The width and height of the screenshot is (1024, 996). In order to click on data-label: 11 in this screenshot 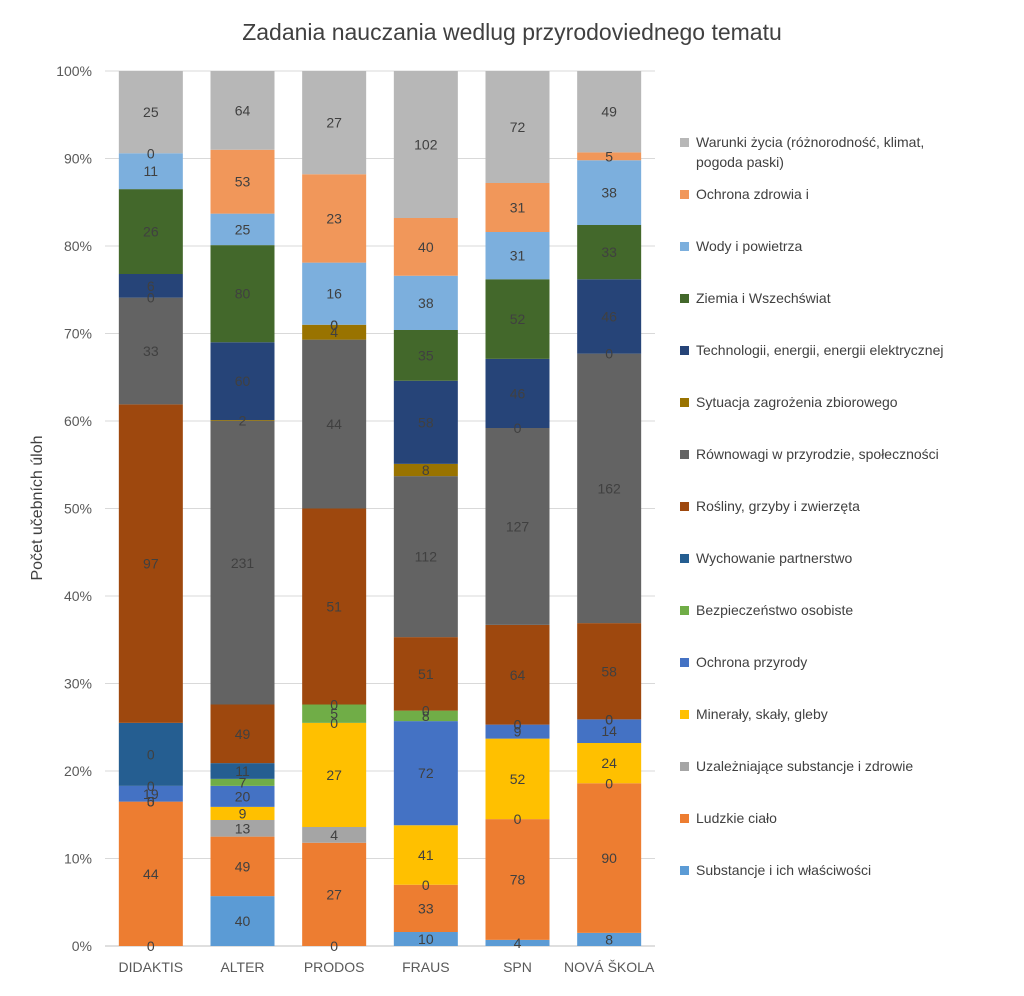, I will do `click(242, 771)`.